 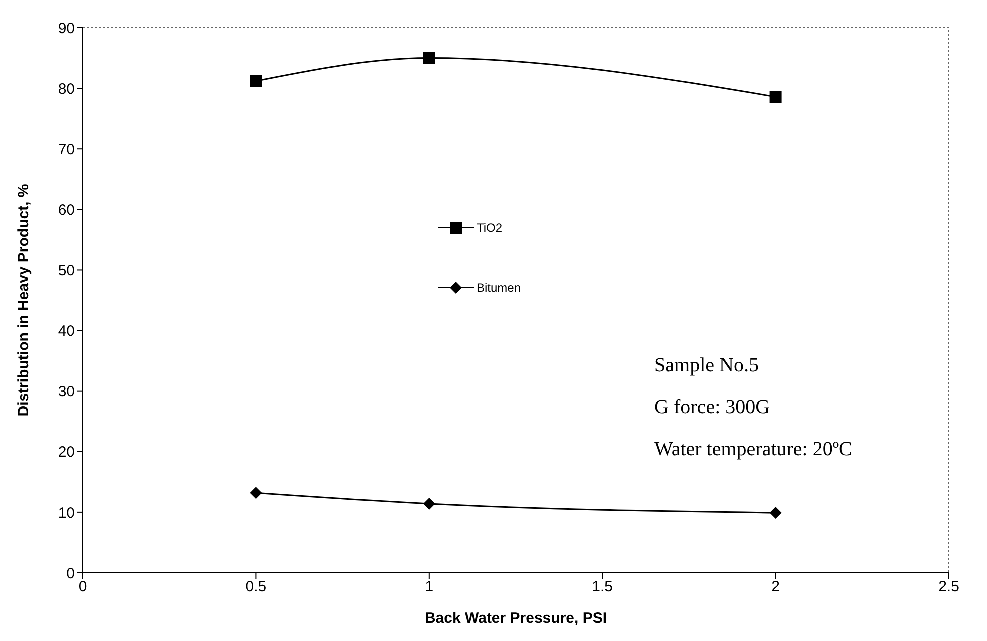 I want to click on y-tick-label: 60, so click(x=66, y=210).